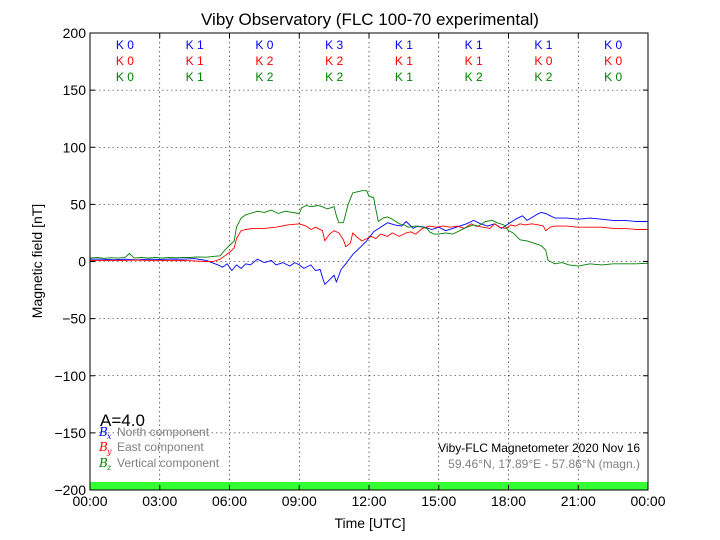 The image size is (720, 540). What do you see at coordinates (78, 204) in the screenshot?
I see `y-tick-label: 50` at bounding box center [78, 204].